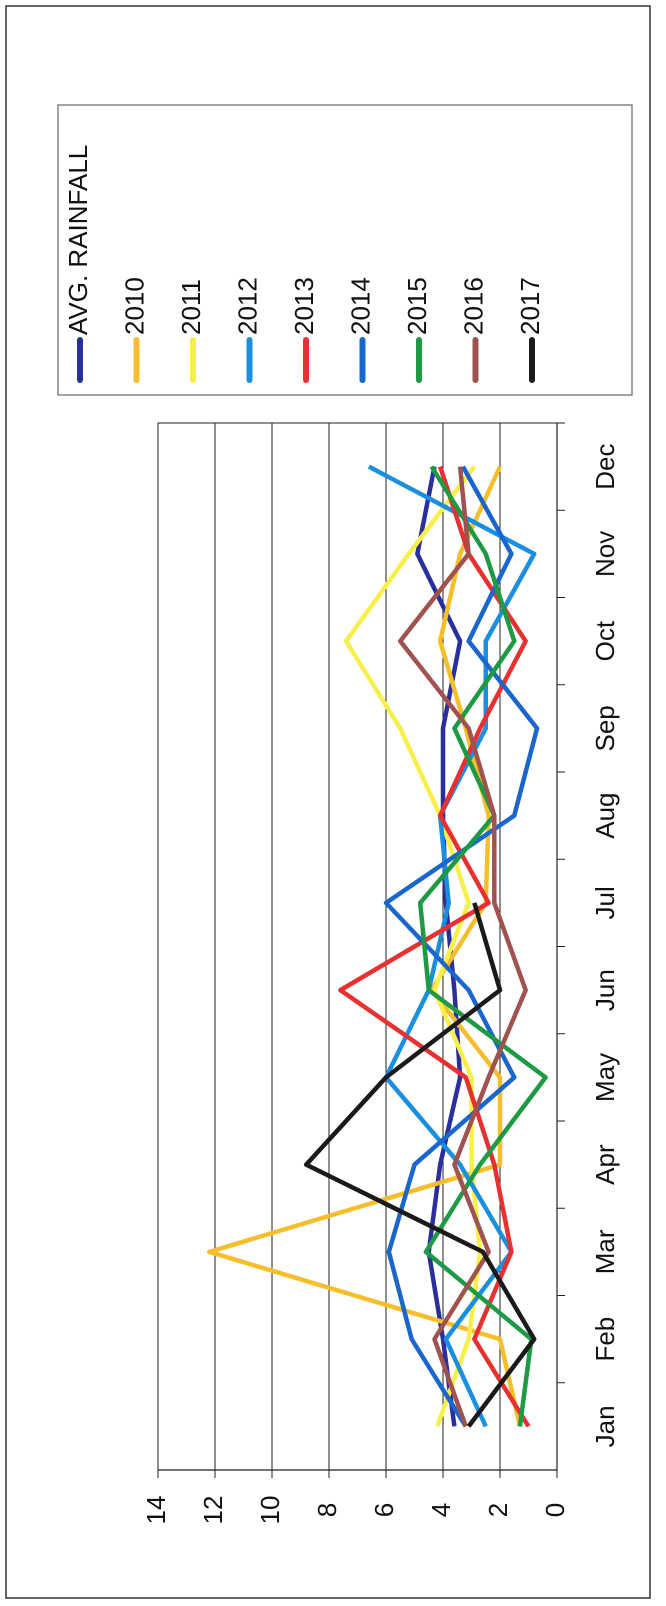  Describe the element at coordinates (191, 307) in the screenshot. I see `legend-label: 2011` at that location.